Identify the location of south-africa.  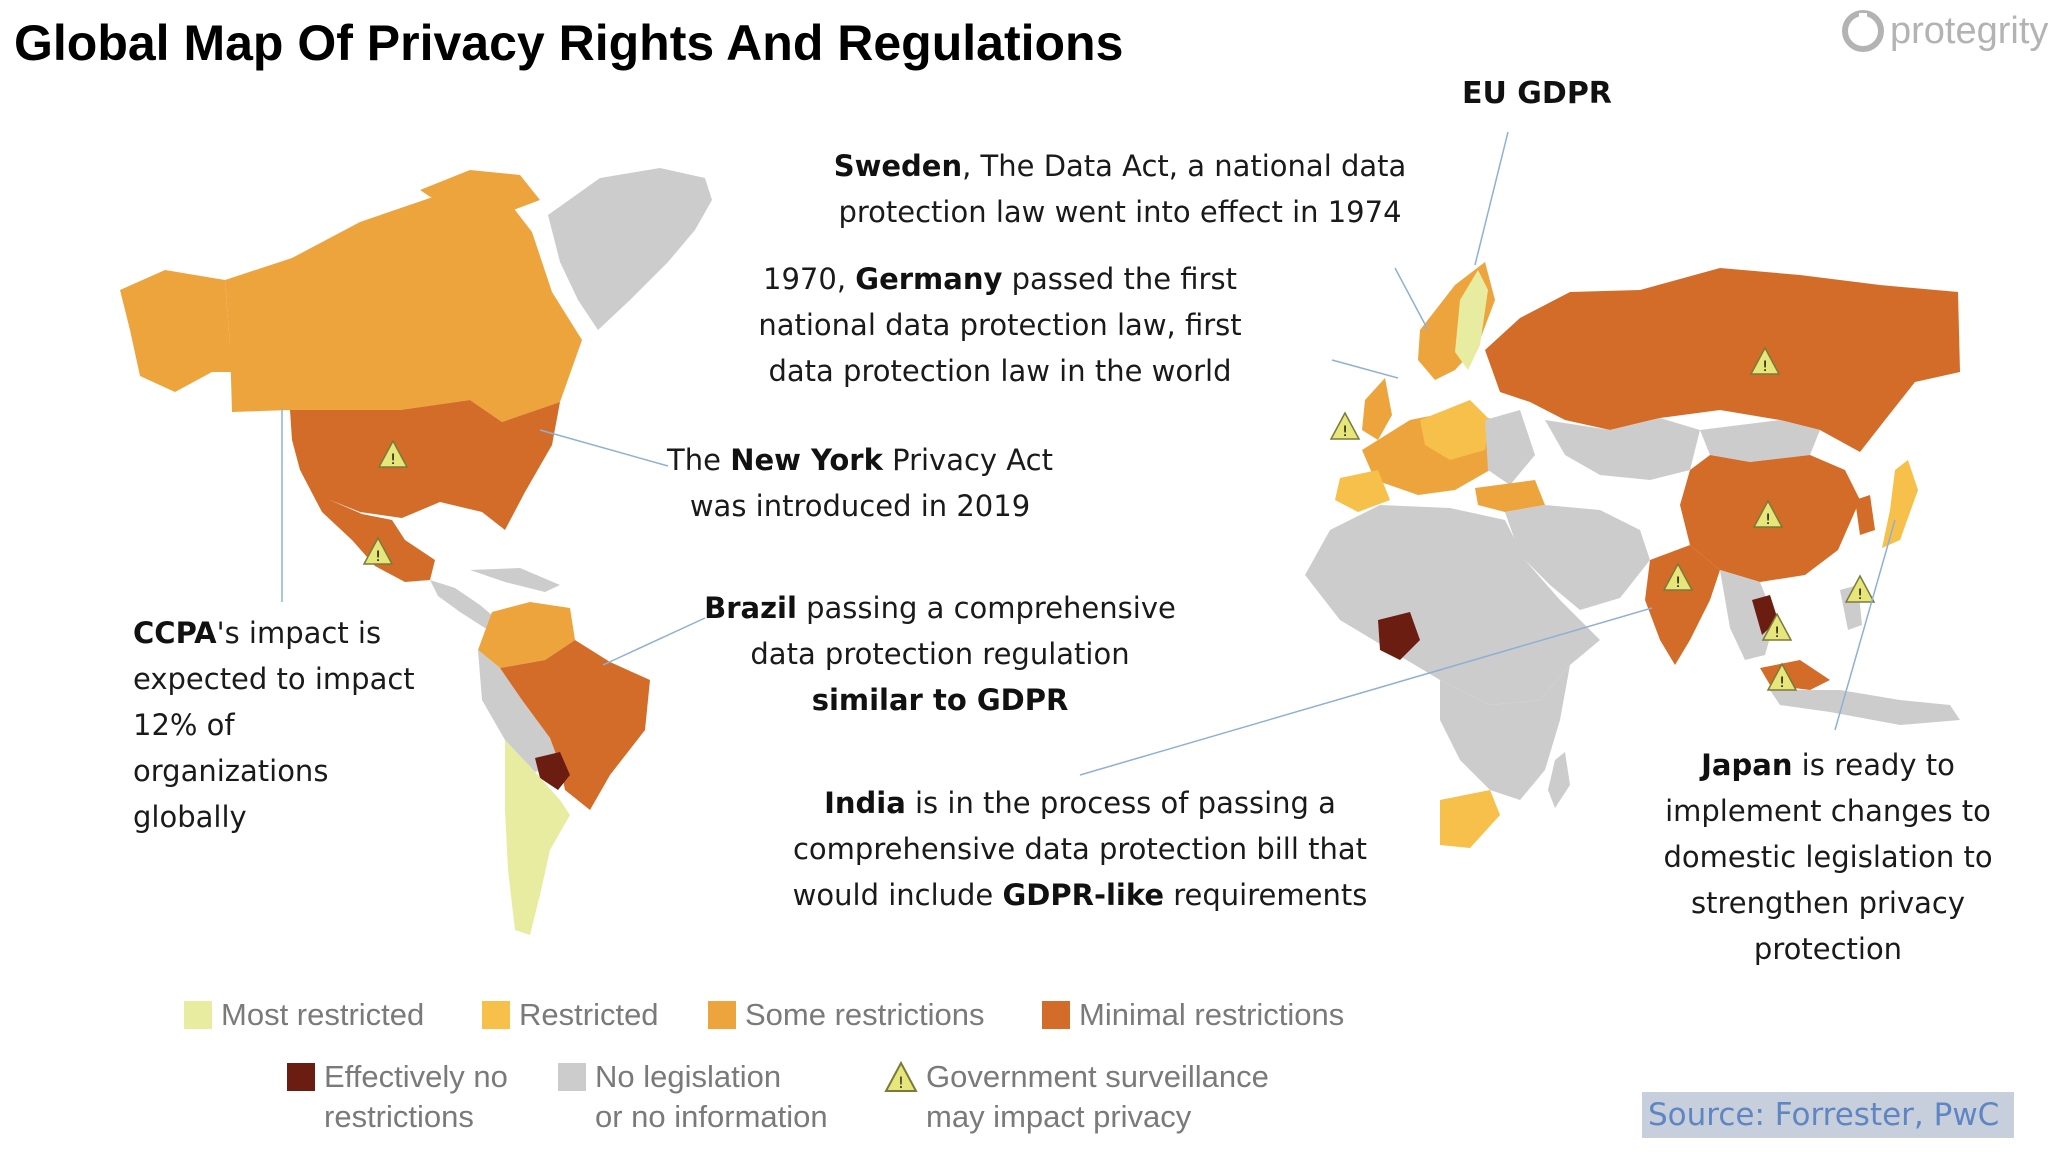
(1470, 819).